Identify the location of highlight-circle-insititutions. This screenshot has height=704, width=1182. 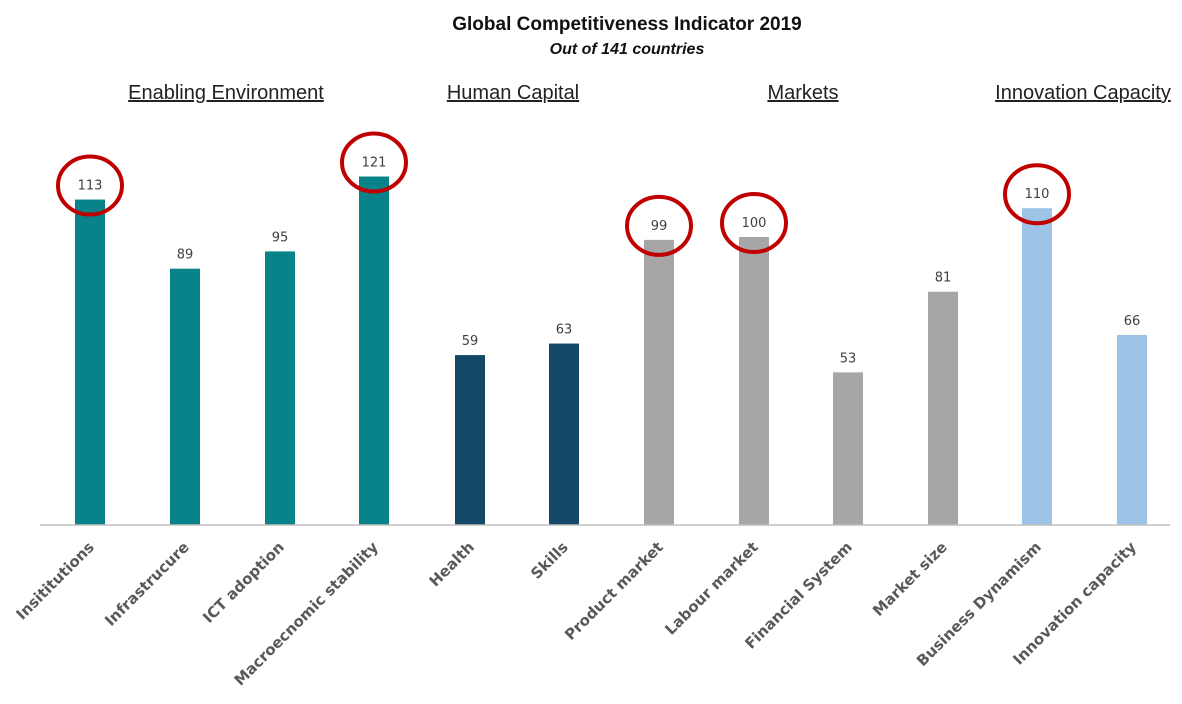
(90, 185).